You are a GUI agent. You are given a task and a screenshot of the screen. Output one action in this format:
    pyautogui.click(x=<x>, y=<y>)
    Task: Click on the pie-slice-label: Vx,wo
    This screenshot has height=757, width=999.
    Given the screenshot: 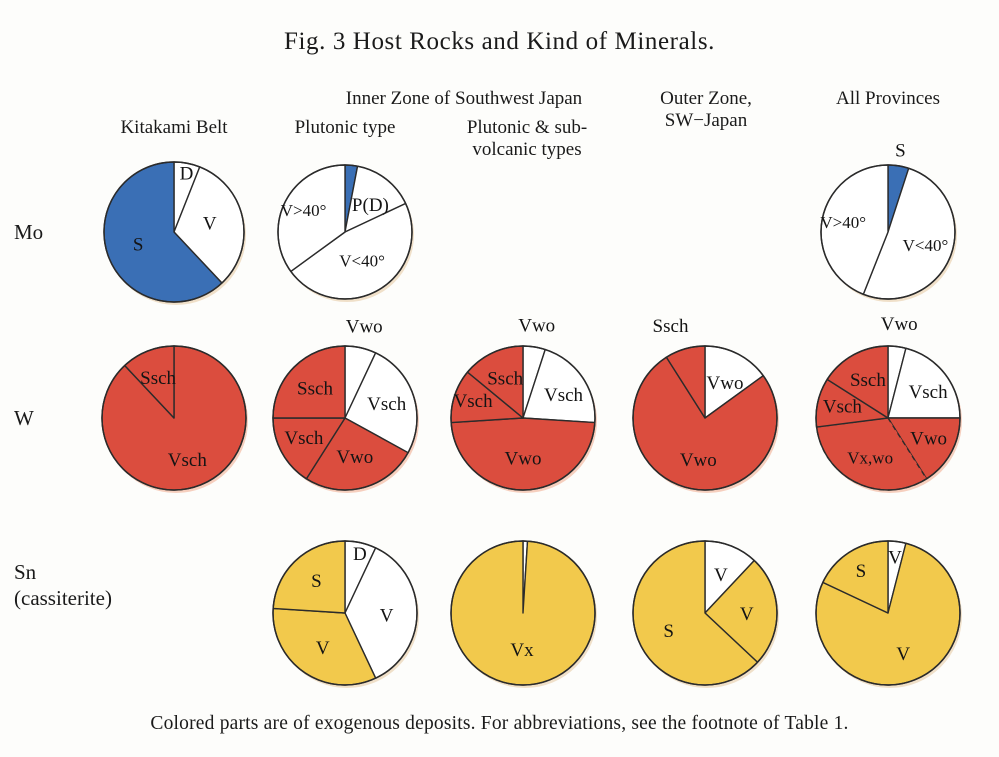 What is the action you would take?
    pyautogui.click(x=870, y=458)
    